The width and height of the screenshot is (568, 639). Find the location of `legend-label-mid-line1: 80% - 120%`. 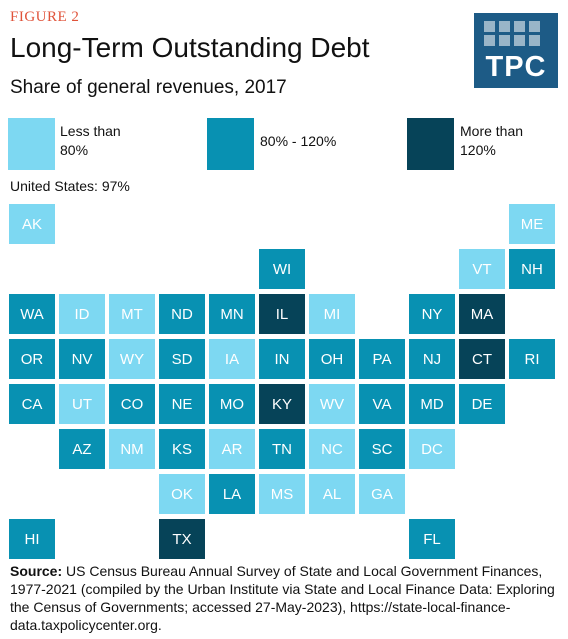

legend-label-mid-line1: 80% - 120% is located at coordinates (298, 141).